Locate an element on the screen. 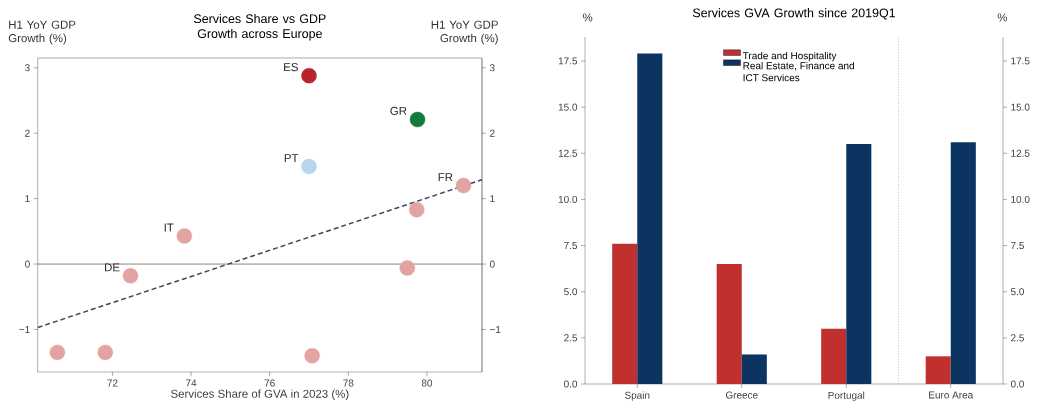 This screenshot has height=410, width=1047. y2-tick-label: 3 is located at coordinates (492, 68).